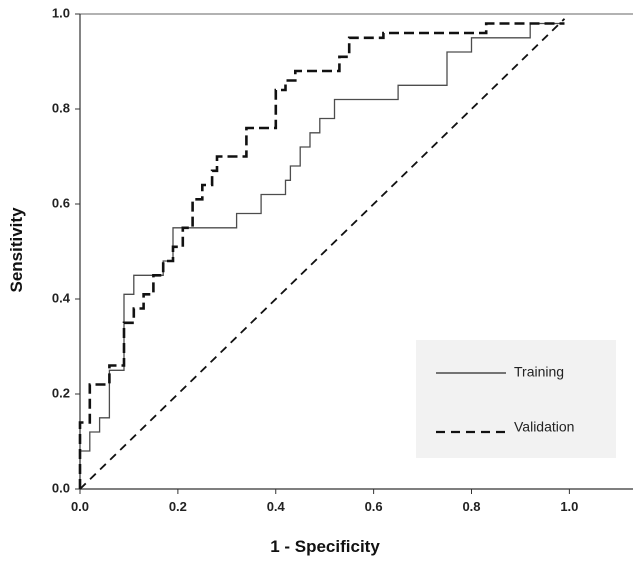 The image size is (633, 566). What do you see at coordinates (61, 107) in the screenshot?
I see `y-tick-label: 0.8` at bounding box center [61, 107].